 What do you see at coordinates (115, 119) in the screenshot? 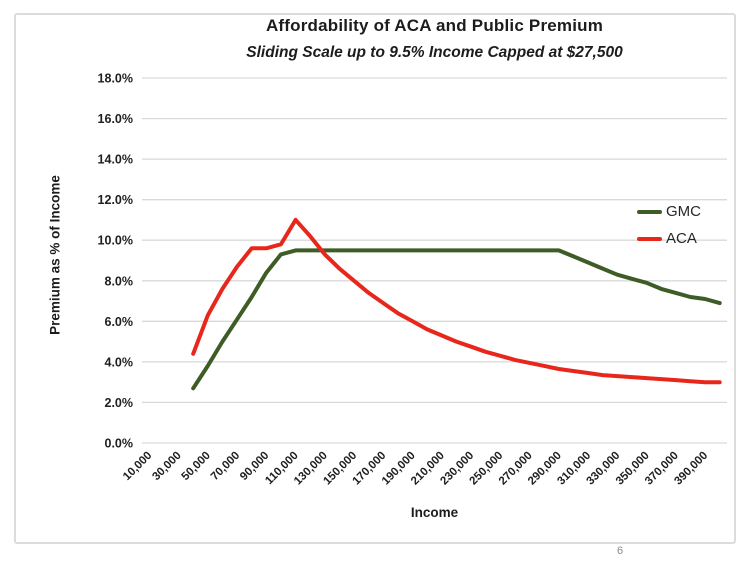
I see `y-tick-label: 16.0%` at bounding box center [115, 119].